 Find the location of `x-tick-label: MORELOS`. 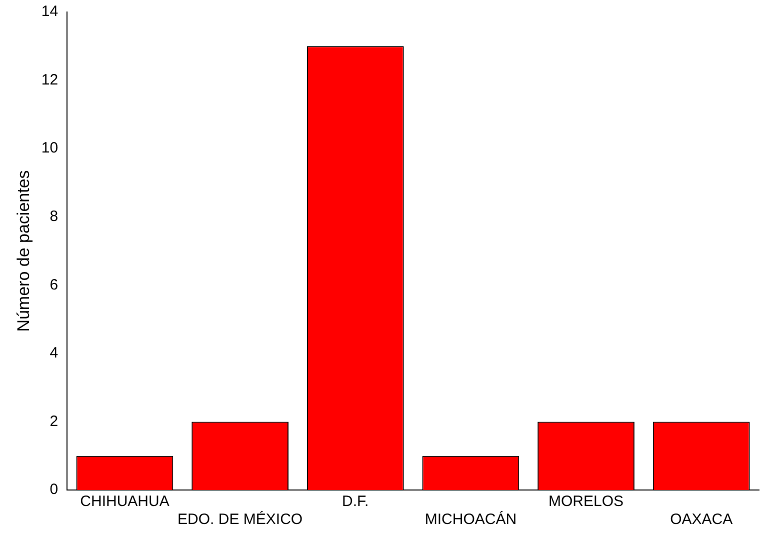

x-tick-label: MORELOS is located at coordinates (586, 501).